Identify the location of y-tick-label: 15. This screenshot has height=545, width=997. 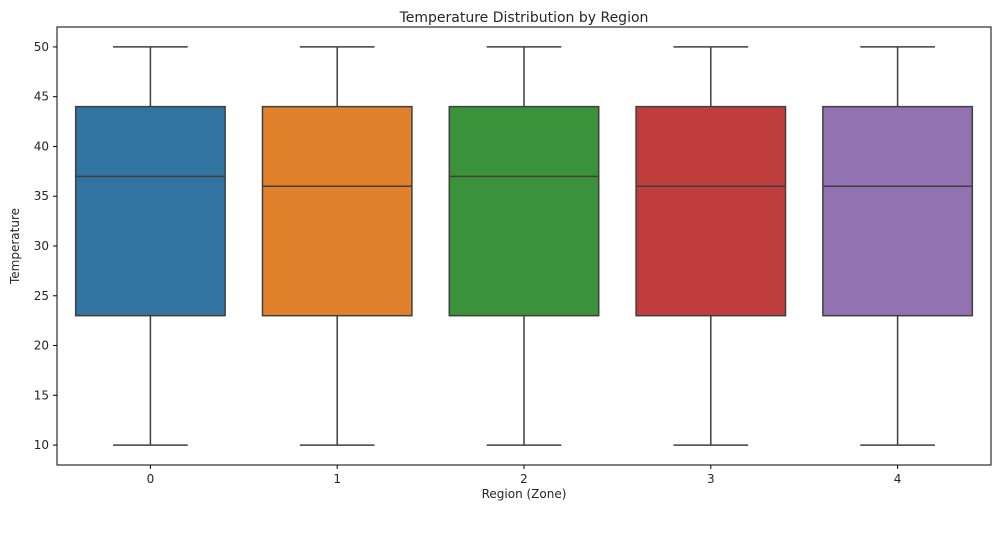
(41, 395).